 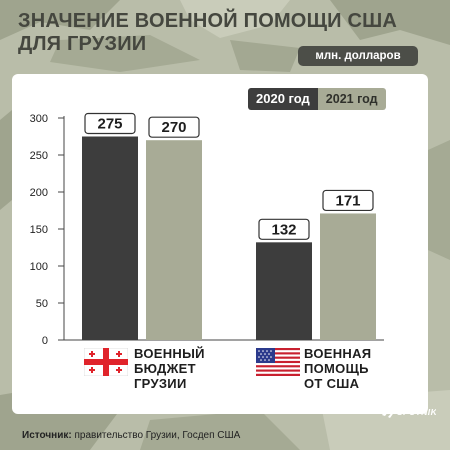 I want to click on data-label: 270, so click(x=173, y=127).